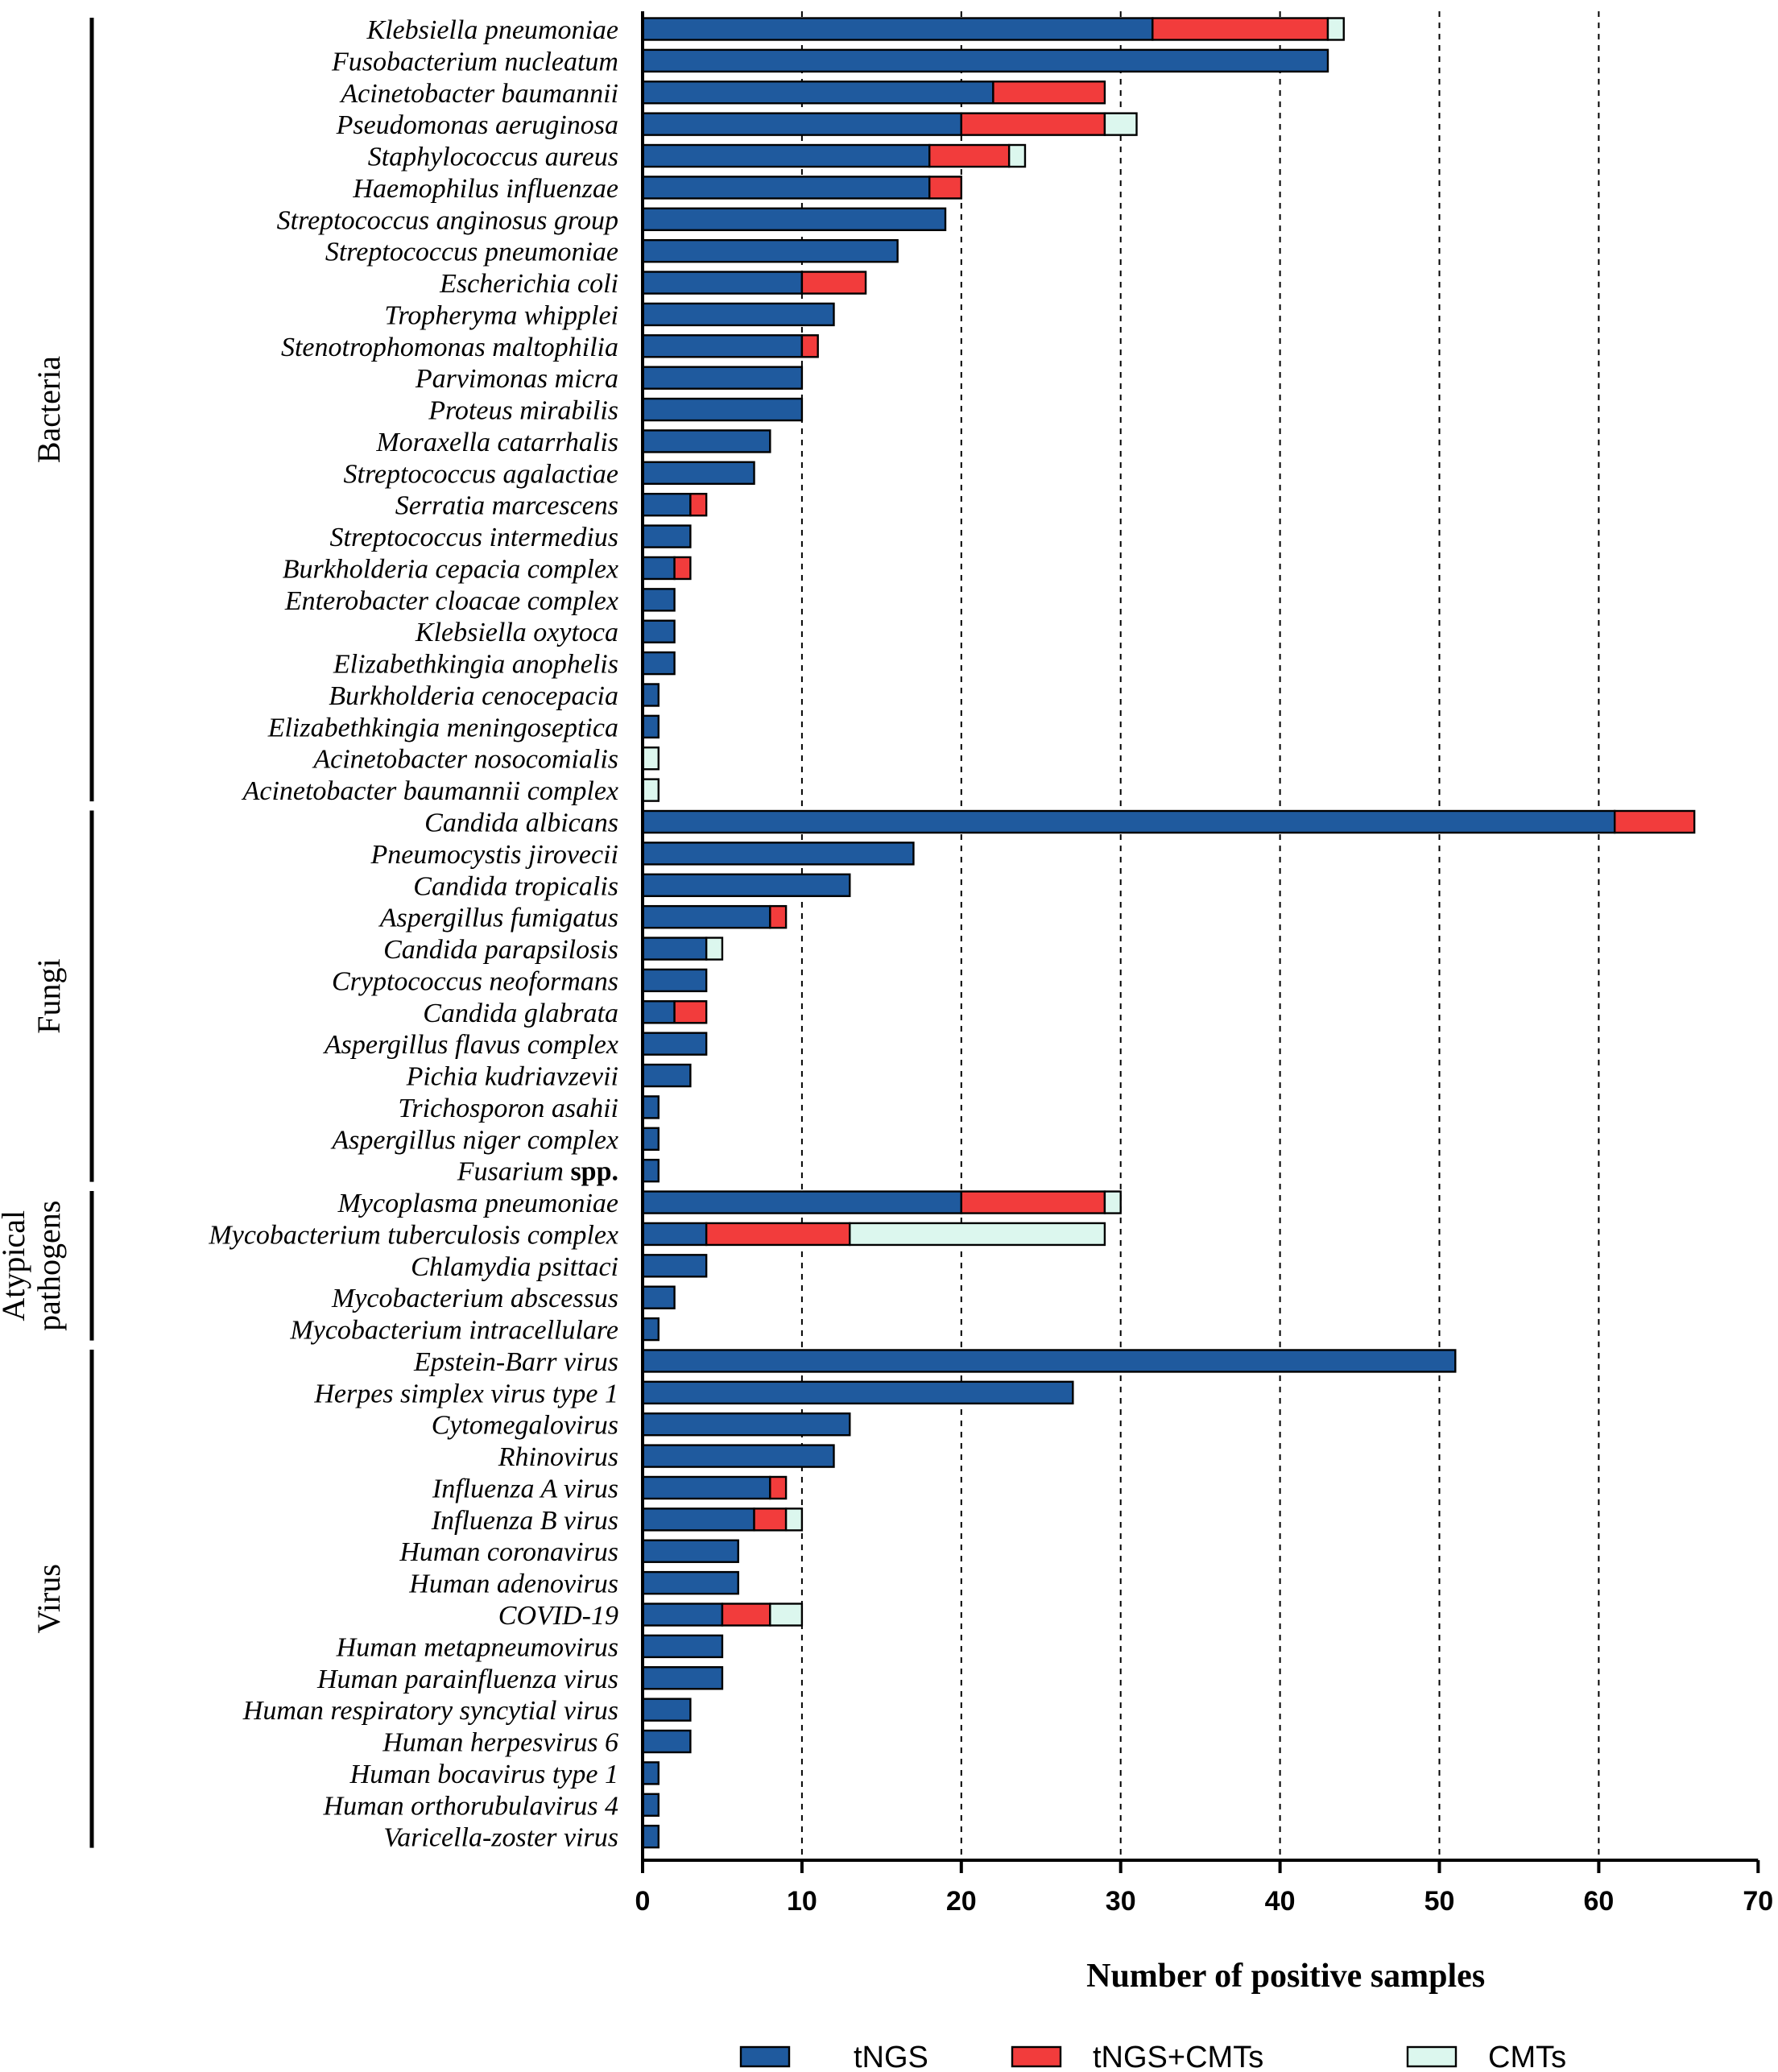 This screenshot has width=1778, height=2072. I want to click on category-label: Pneumocystis jirovecii, so click(494, 855).